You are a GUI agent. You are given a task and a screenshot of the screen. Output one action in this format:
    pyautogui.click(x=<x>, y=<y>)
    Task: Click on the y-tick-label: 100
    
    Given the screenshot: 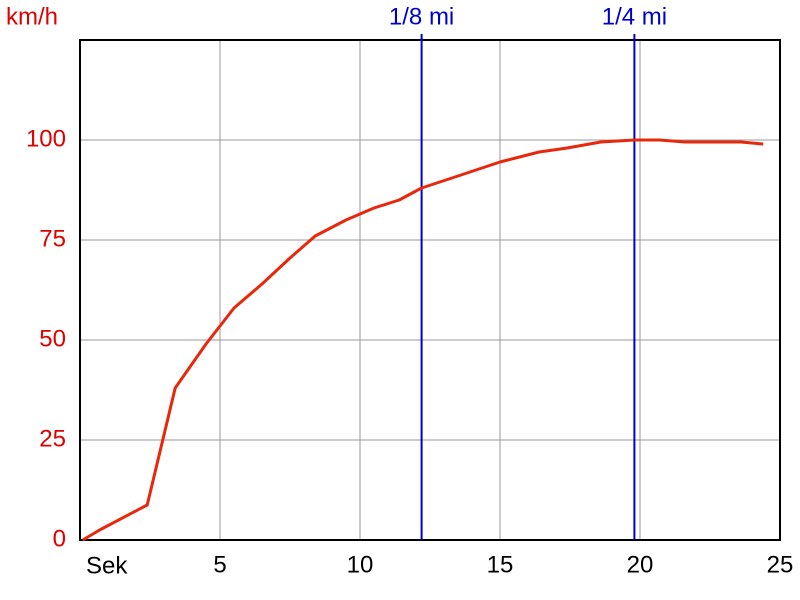 What is the action you would take?
    pyautogui.click(x=46, y=138)
    